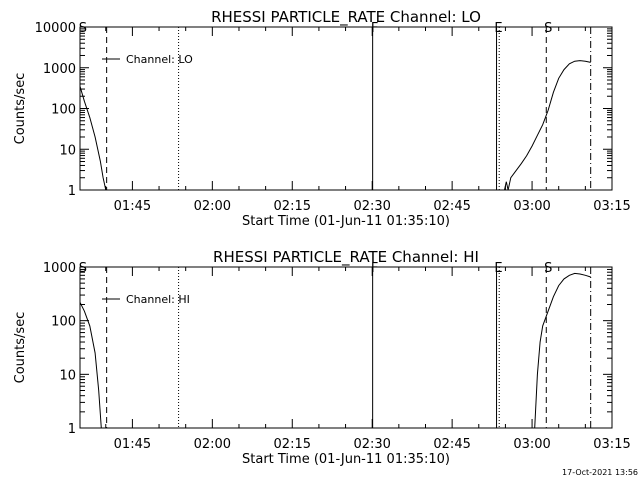  Describe the element at coordinates (346, 459) in the screenshot. I see `panel-2-x-axis-label: Start Time (01-Jun-11 01:35:10)` at that location.